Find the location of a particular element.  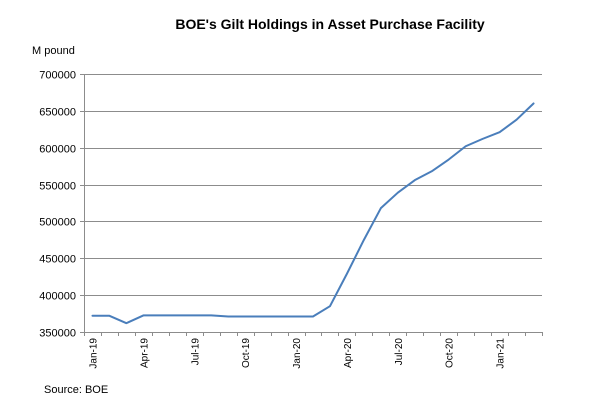

x-tick-label: Apr-19 is located at coordinates (144, 353).